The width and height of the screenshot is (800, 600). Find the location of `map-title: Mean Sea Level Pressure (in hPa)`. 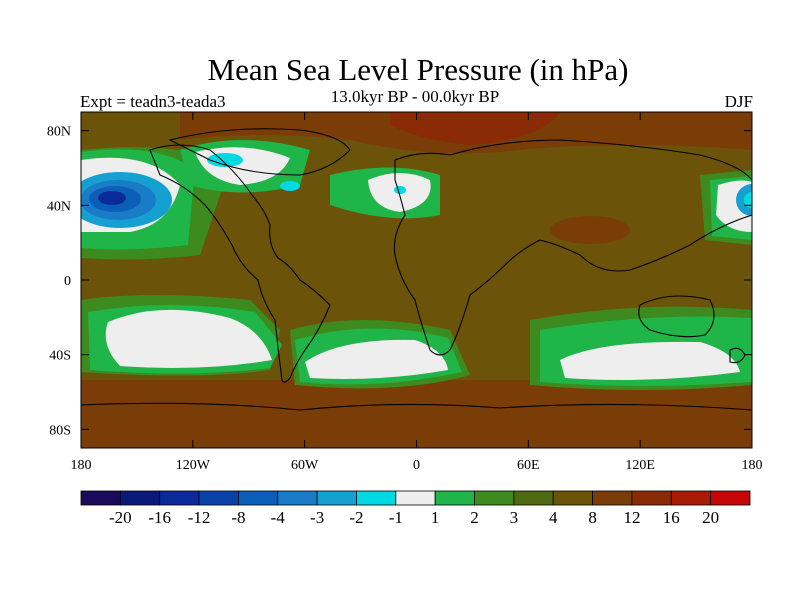

map-title: Mean Sea Level Pressure (in hPa) is located at coordinates (418, 69).